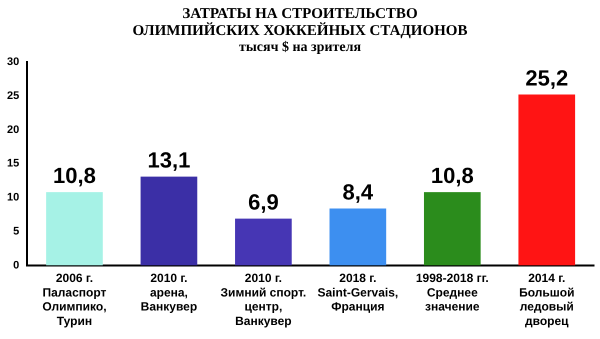  What do you see at coordinates (358, 192) in the screenshot?
I see `data-label: 8,4` at bounding box center [358, 192].